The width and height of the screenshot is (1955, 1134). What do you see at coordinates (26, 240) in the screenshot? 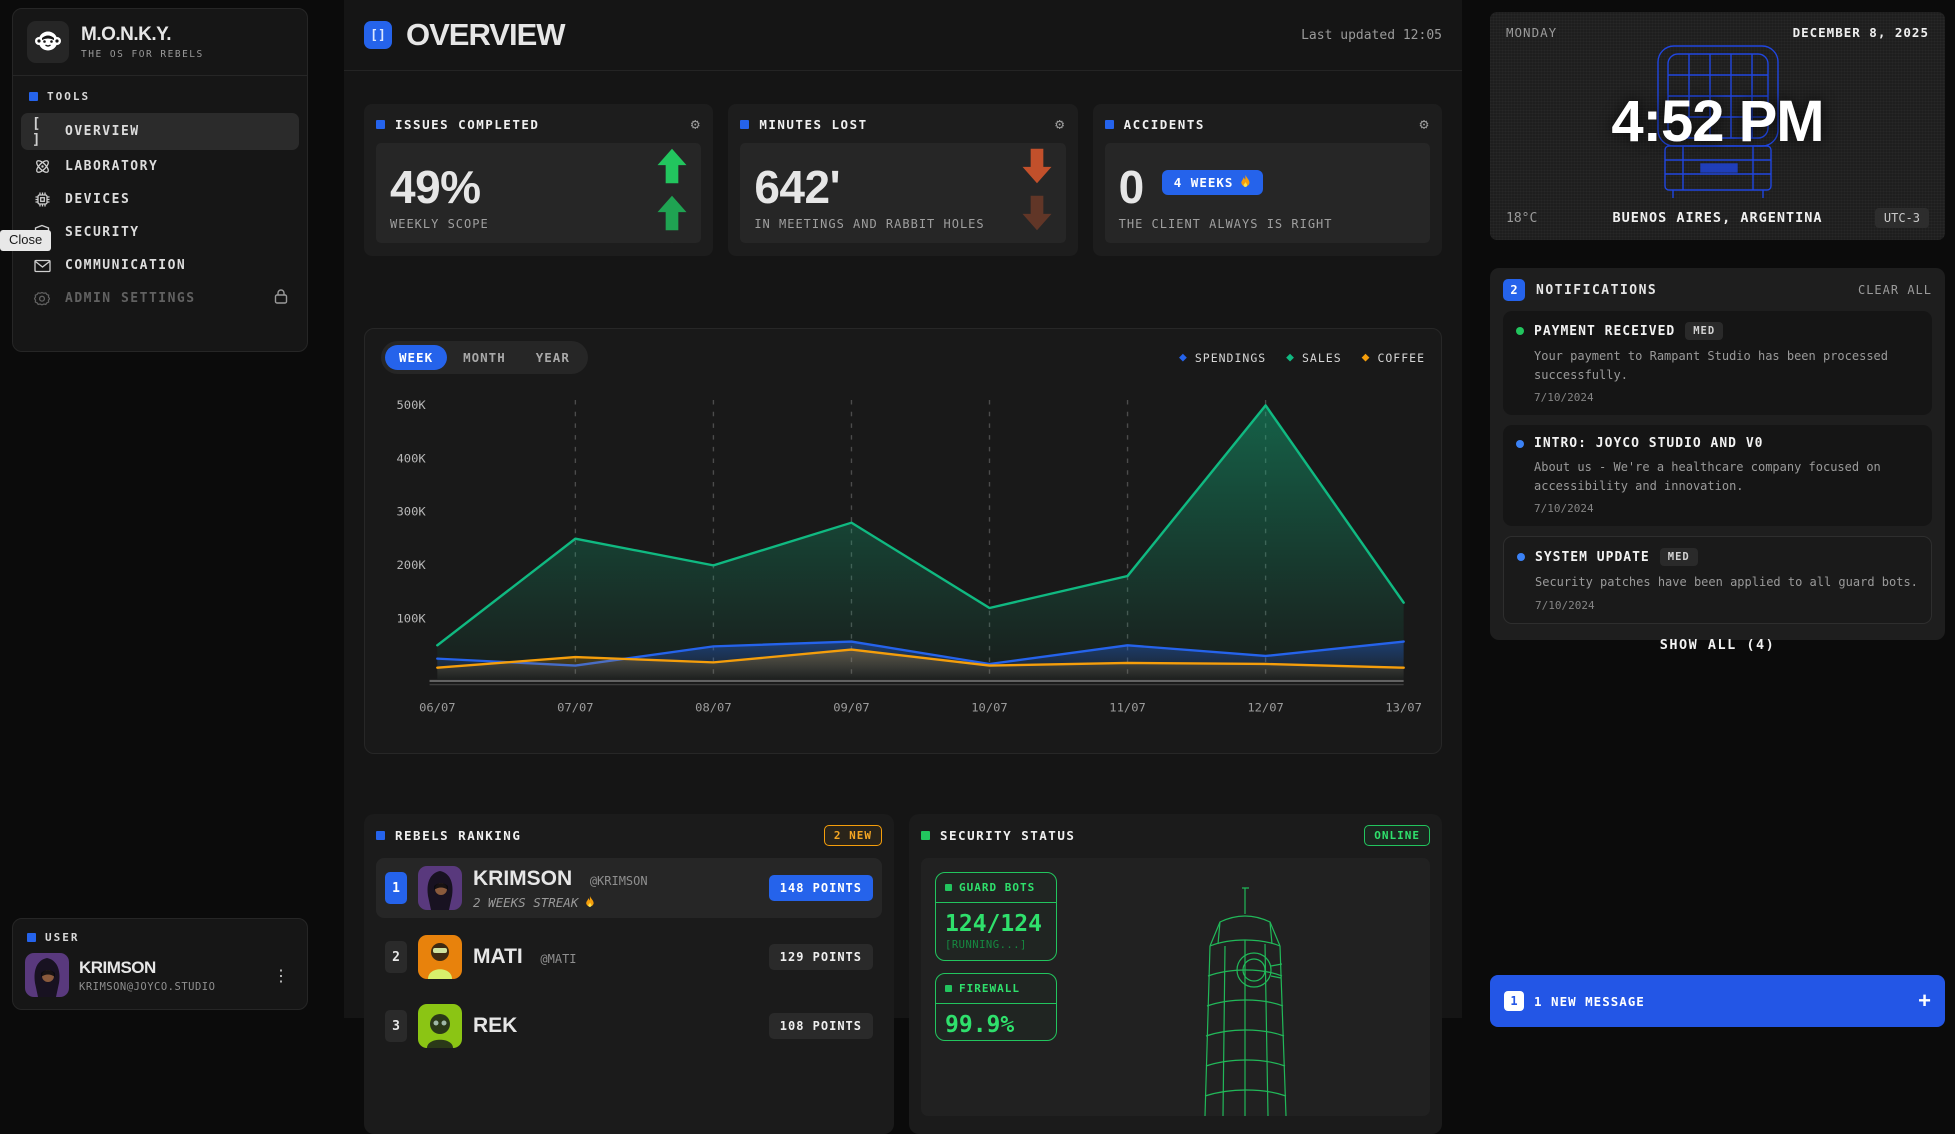
I see `close-tooltip: Close` at bounding box center [26, 240].